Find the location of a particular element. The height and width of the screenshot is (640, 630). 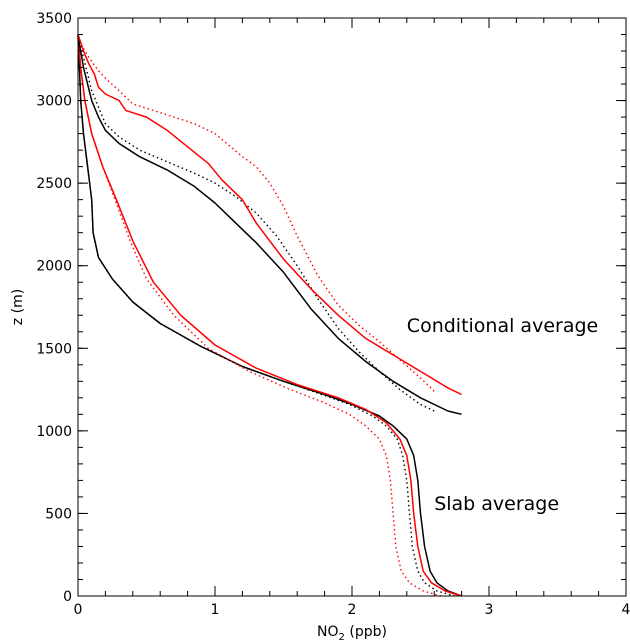

annotation-conditional-average: Conditional average is located at coordinates (502, 326).